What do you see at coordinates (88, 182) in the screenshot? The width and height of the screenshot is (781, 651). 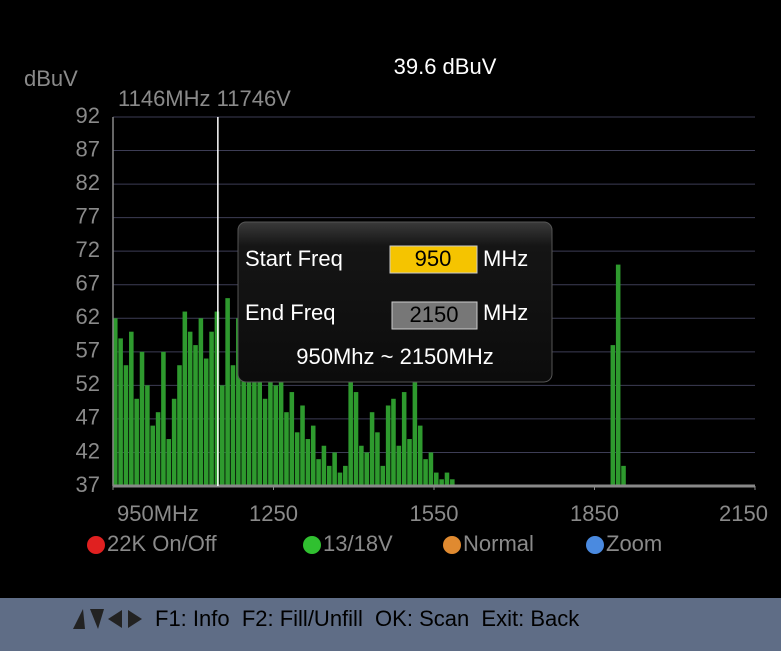 I see `y-tick-label: 82` at bounding box center [88, 182].